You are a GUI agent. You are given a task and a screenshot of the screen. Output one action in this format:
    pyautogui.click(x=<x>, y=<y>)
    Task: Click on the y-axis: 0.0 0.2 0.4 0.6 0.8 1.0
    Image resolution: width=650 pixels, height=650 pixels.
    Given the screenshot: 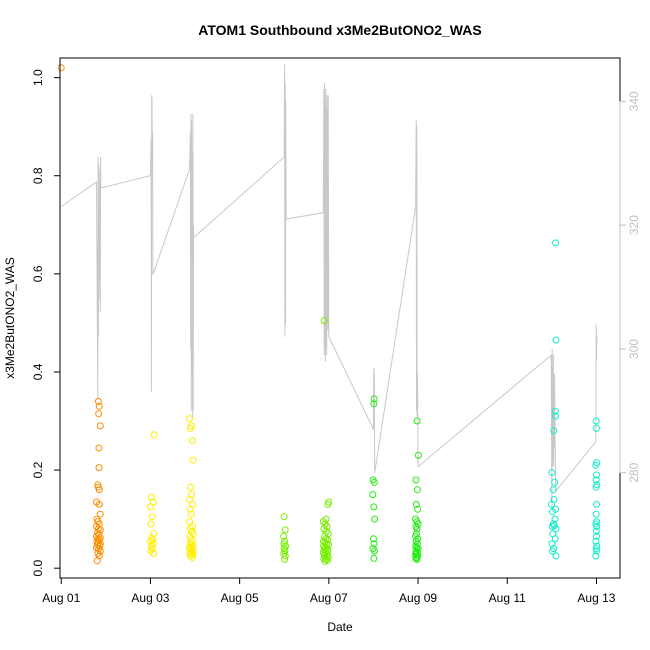 What is the action you would take?
    pyautogui.click(x=46, y=323)
    